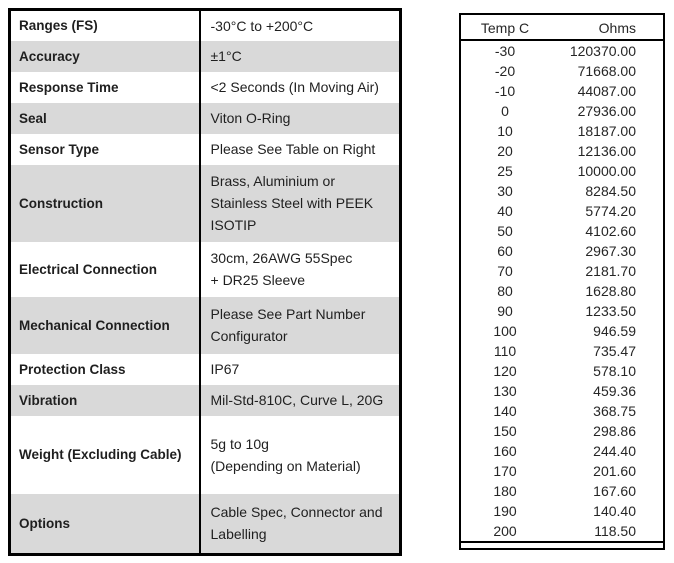 This screenshot has height=563, width=674. Describe the element at coordinates (562, 211) in the screenshot. I see `resistance-row: 40 5774.20` at that location.